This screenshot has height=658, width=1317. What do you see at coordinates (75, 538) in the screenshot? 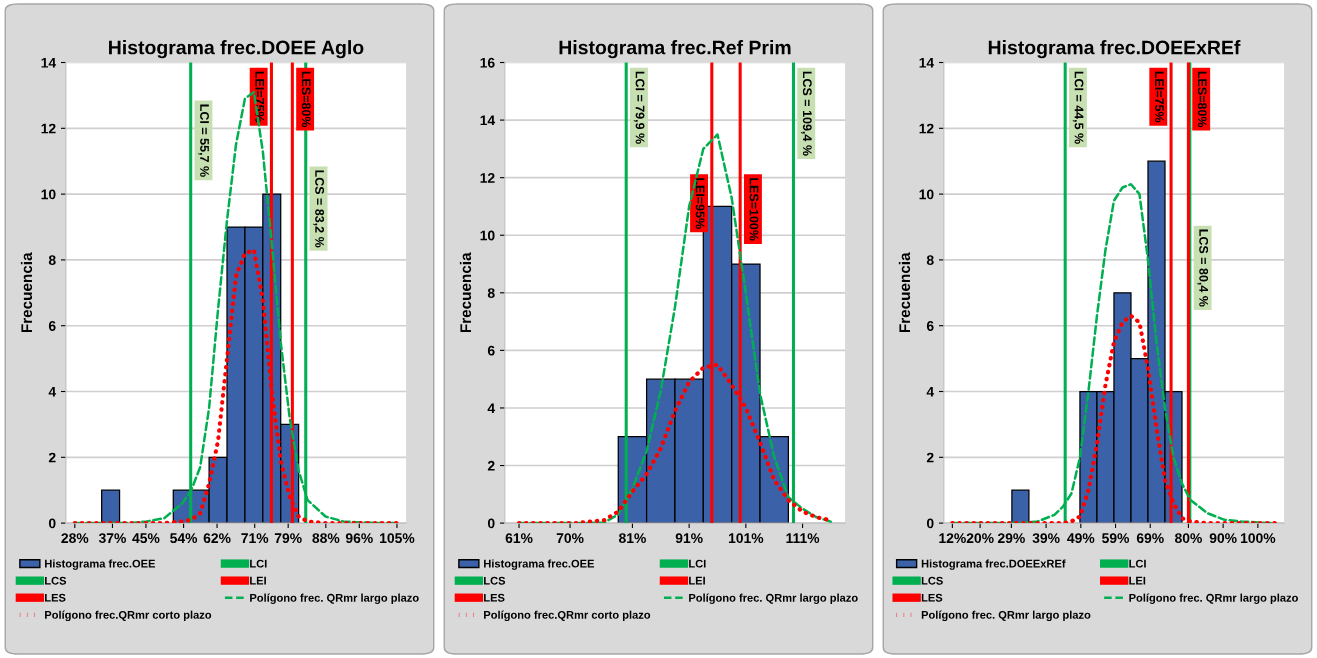
I see `x-tick-label: 28%` at bounding box center [75, 538].